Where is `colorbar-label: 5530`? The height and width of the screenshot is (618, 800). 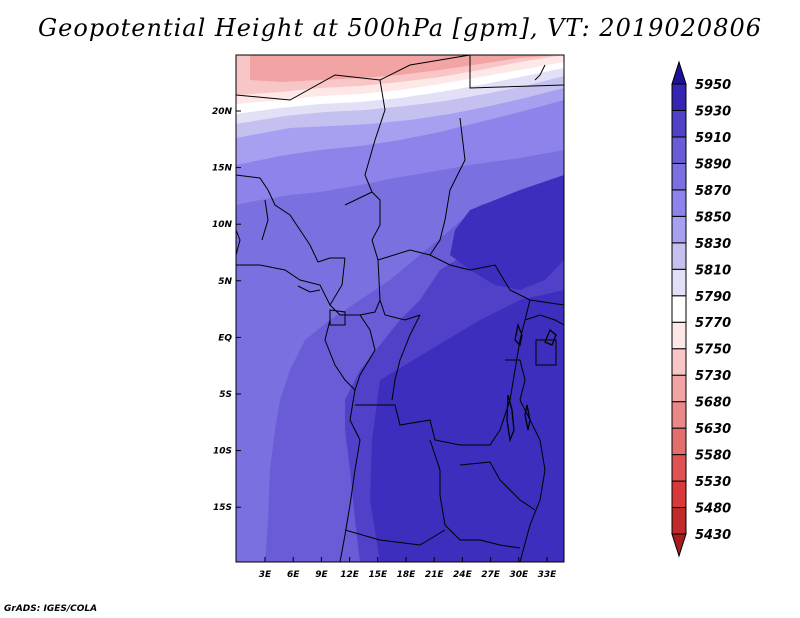 colorbar-label: 5530 is located at coordinates (713, 482).